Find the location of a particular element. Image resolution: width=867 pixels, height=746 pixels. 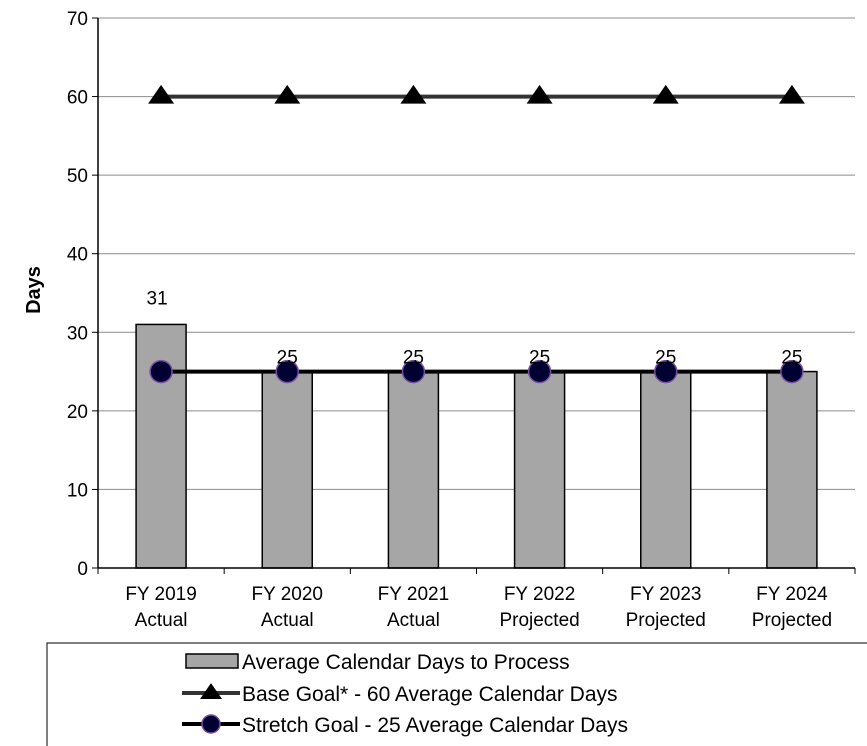

legend-label: Average Calendar Days to Process is located at coordinates (406, 662).